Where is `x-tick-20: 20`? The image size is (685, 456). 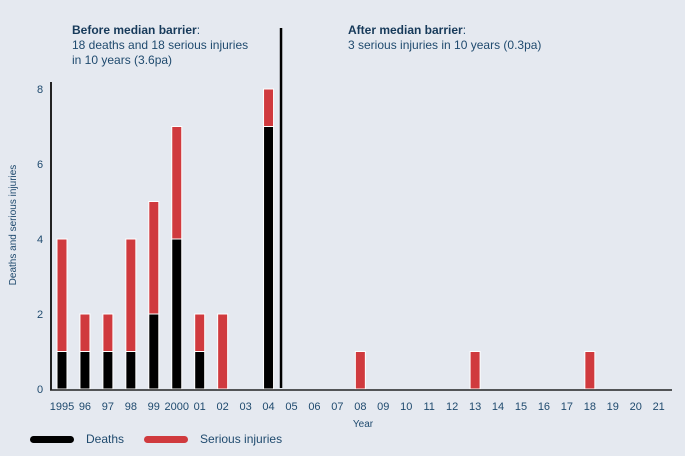
x-tick-20: 20 is located at coordinates (636, 407).